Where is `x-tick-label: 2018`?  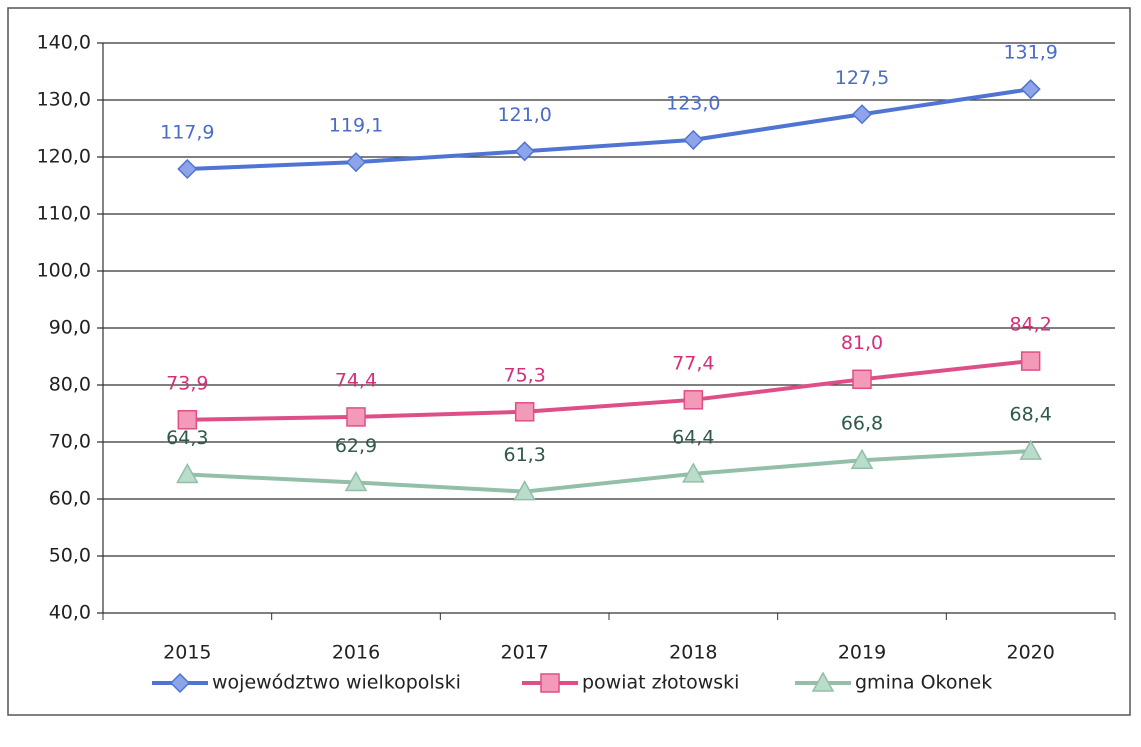 x-tick-label: 2018 is located at coordinates (693, 653).